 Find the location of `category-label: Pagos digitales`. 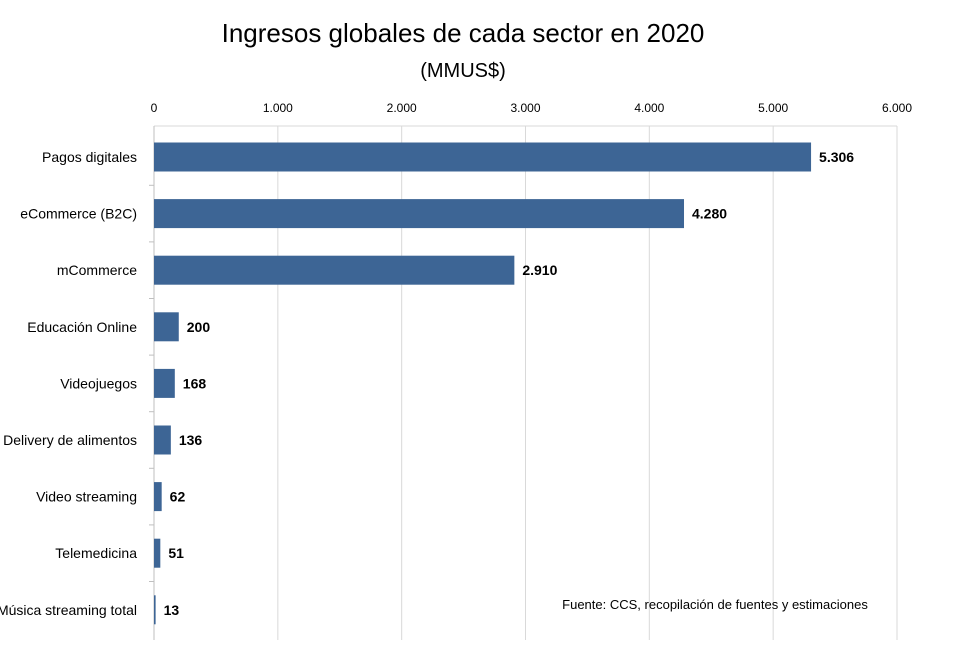

category-label: Pagos digitales is located at coordinates (89, 157).